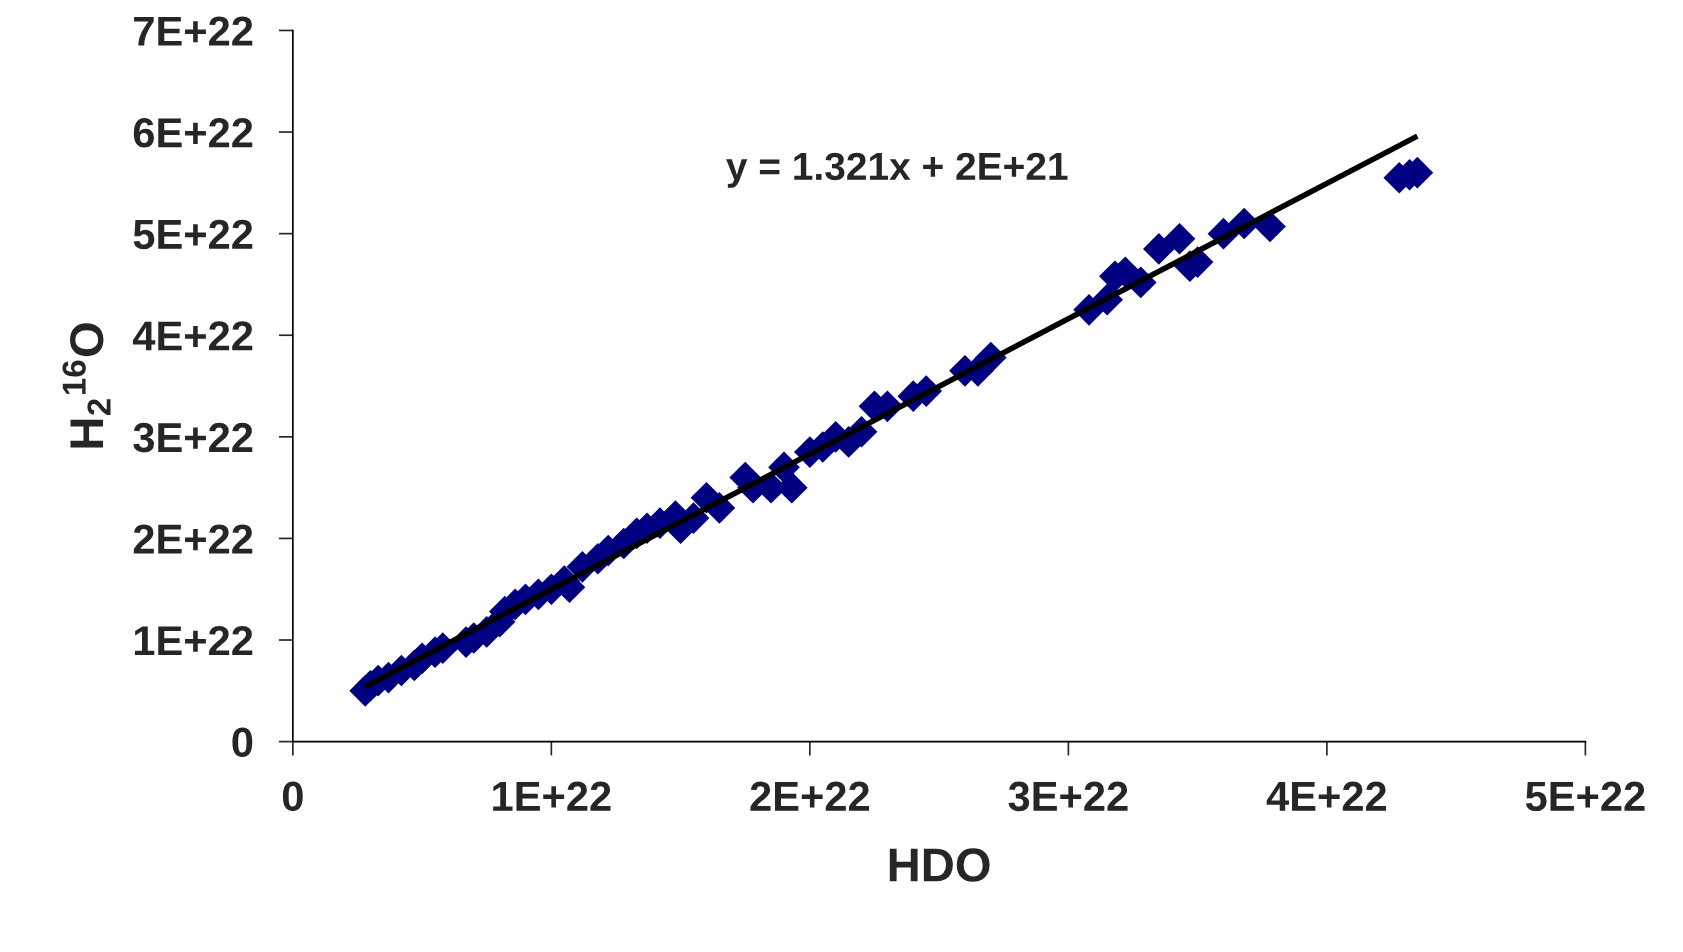 The height and width of the screenshot is (952, 1683). I want to click on y-tick-label: 6E+22, so click(193, 133).